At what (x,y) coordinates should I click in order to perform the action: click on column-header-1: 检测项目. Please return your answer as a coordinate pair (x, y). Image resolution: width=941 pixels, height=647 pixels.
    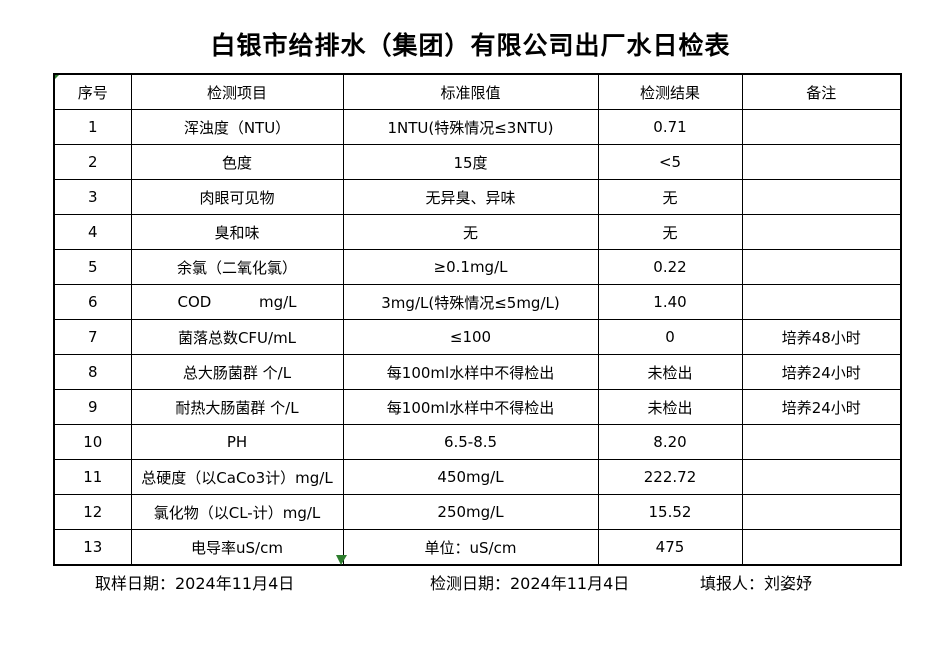
    Looking at the image, I should click on (237, 91).